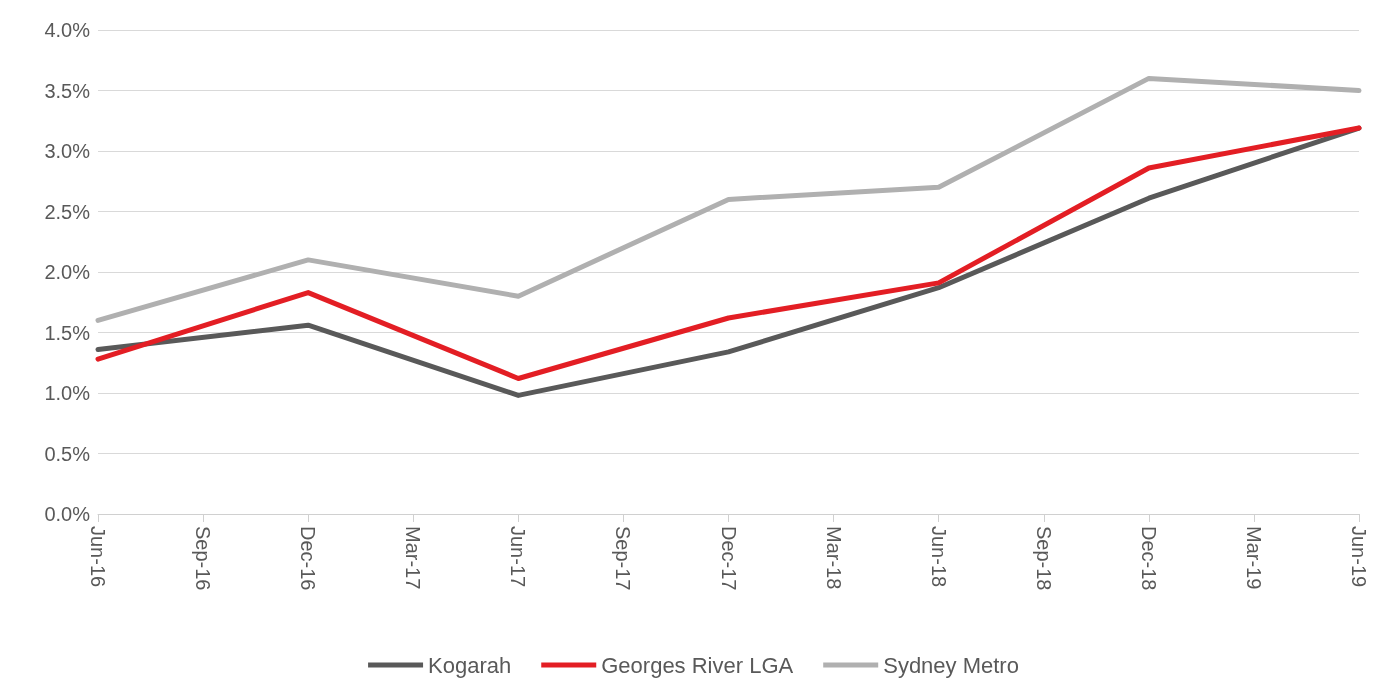 This screenshot has width=1387, height=689. I want to click on y-tick-label: 3.5%, so click(67, 90).